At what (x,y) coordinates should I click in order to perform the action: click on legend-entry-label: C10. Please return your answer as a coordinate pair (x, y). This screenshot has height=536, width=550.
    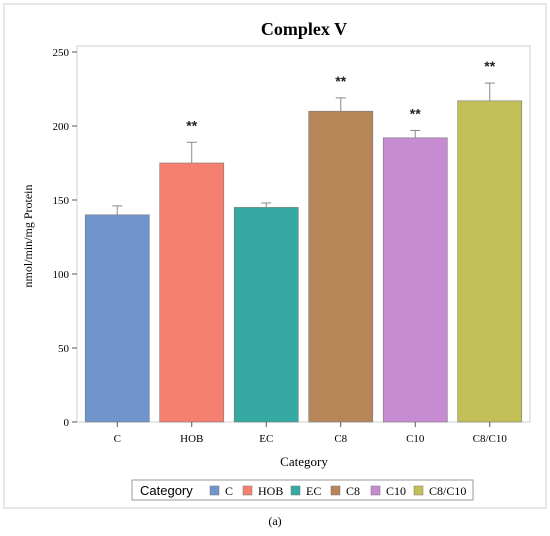
    Looking at the image, I should click on (396, 491).